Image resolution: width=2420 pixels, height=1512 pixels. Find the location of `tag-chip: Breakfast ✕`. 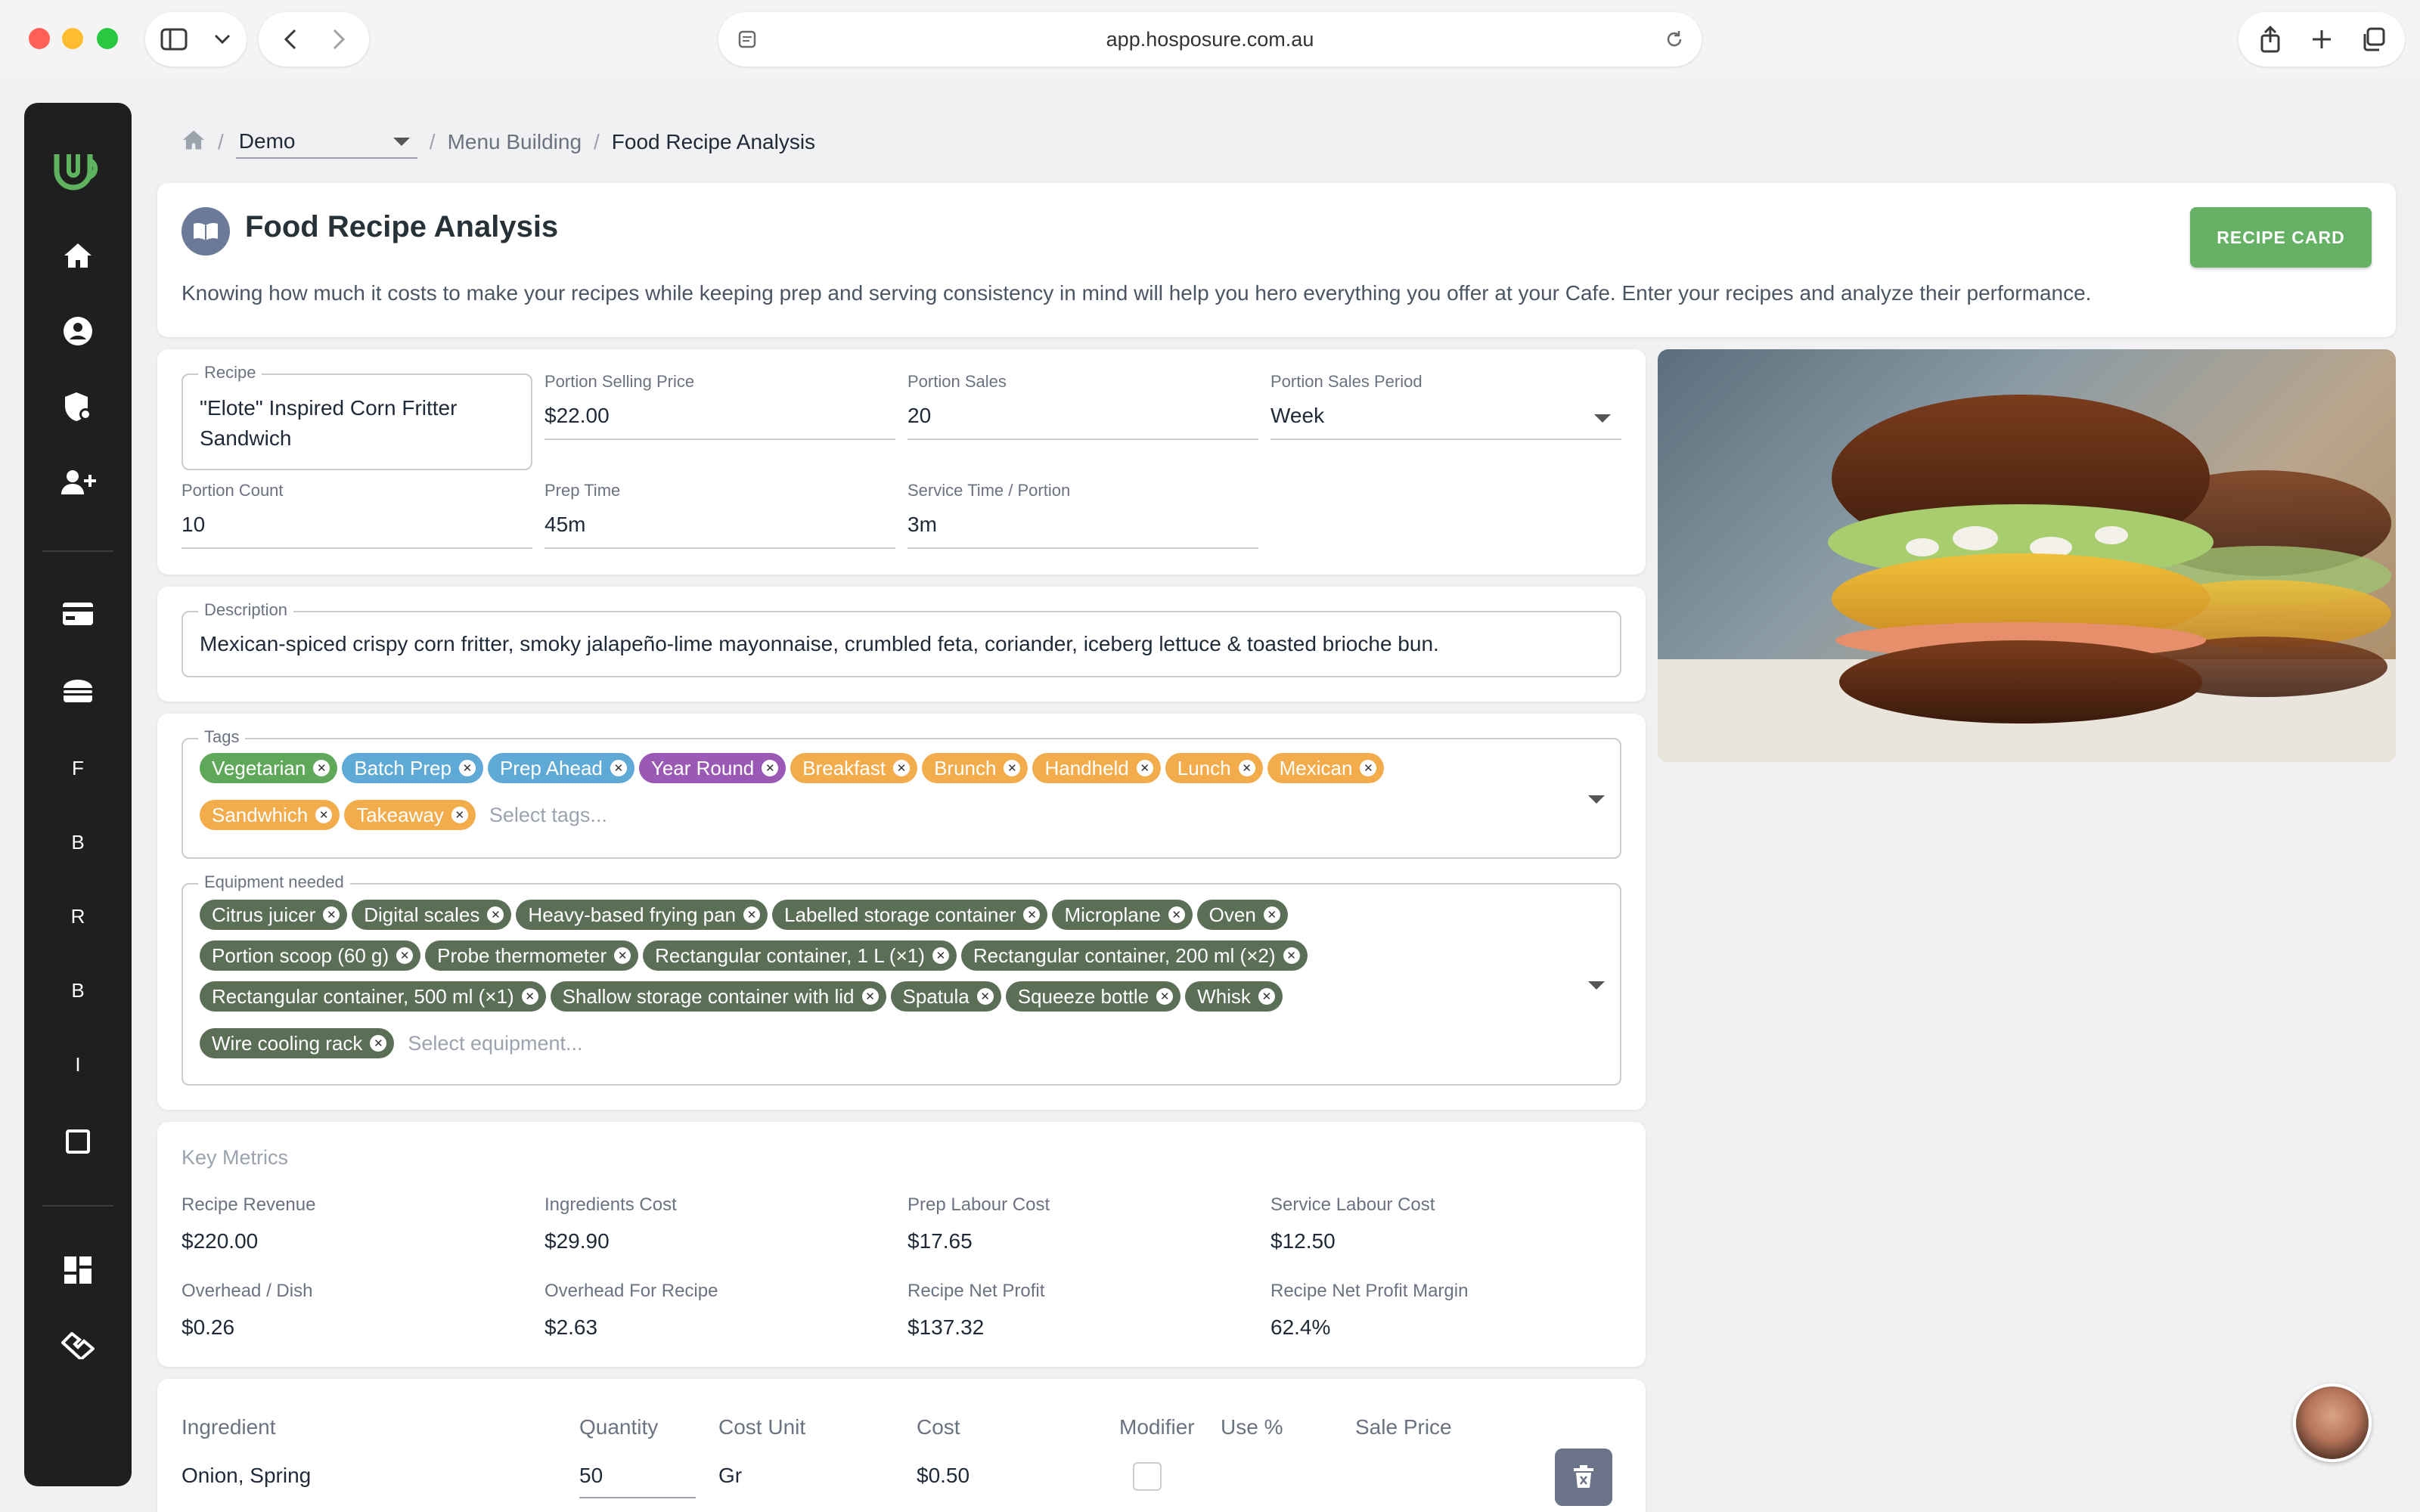

tag-chip: Breakfast ✕ is located at coordinates (854, 768).